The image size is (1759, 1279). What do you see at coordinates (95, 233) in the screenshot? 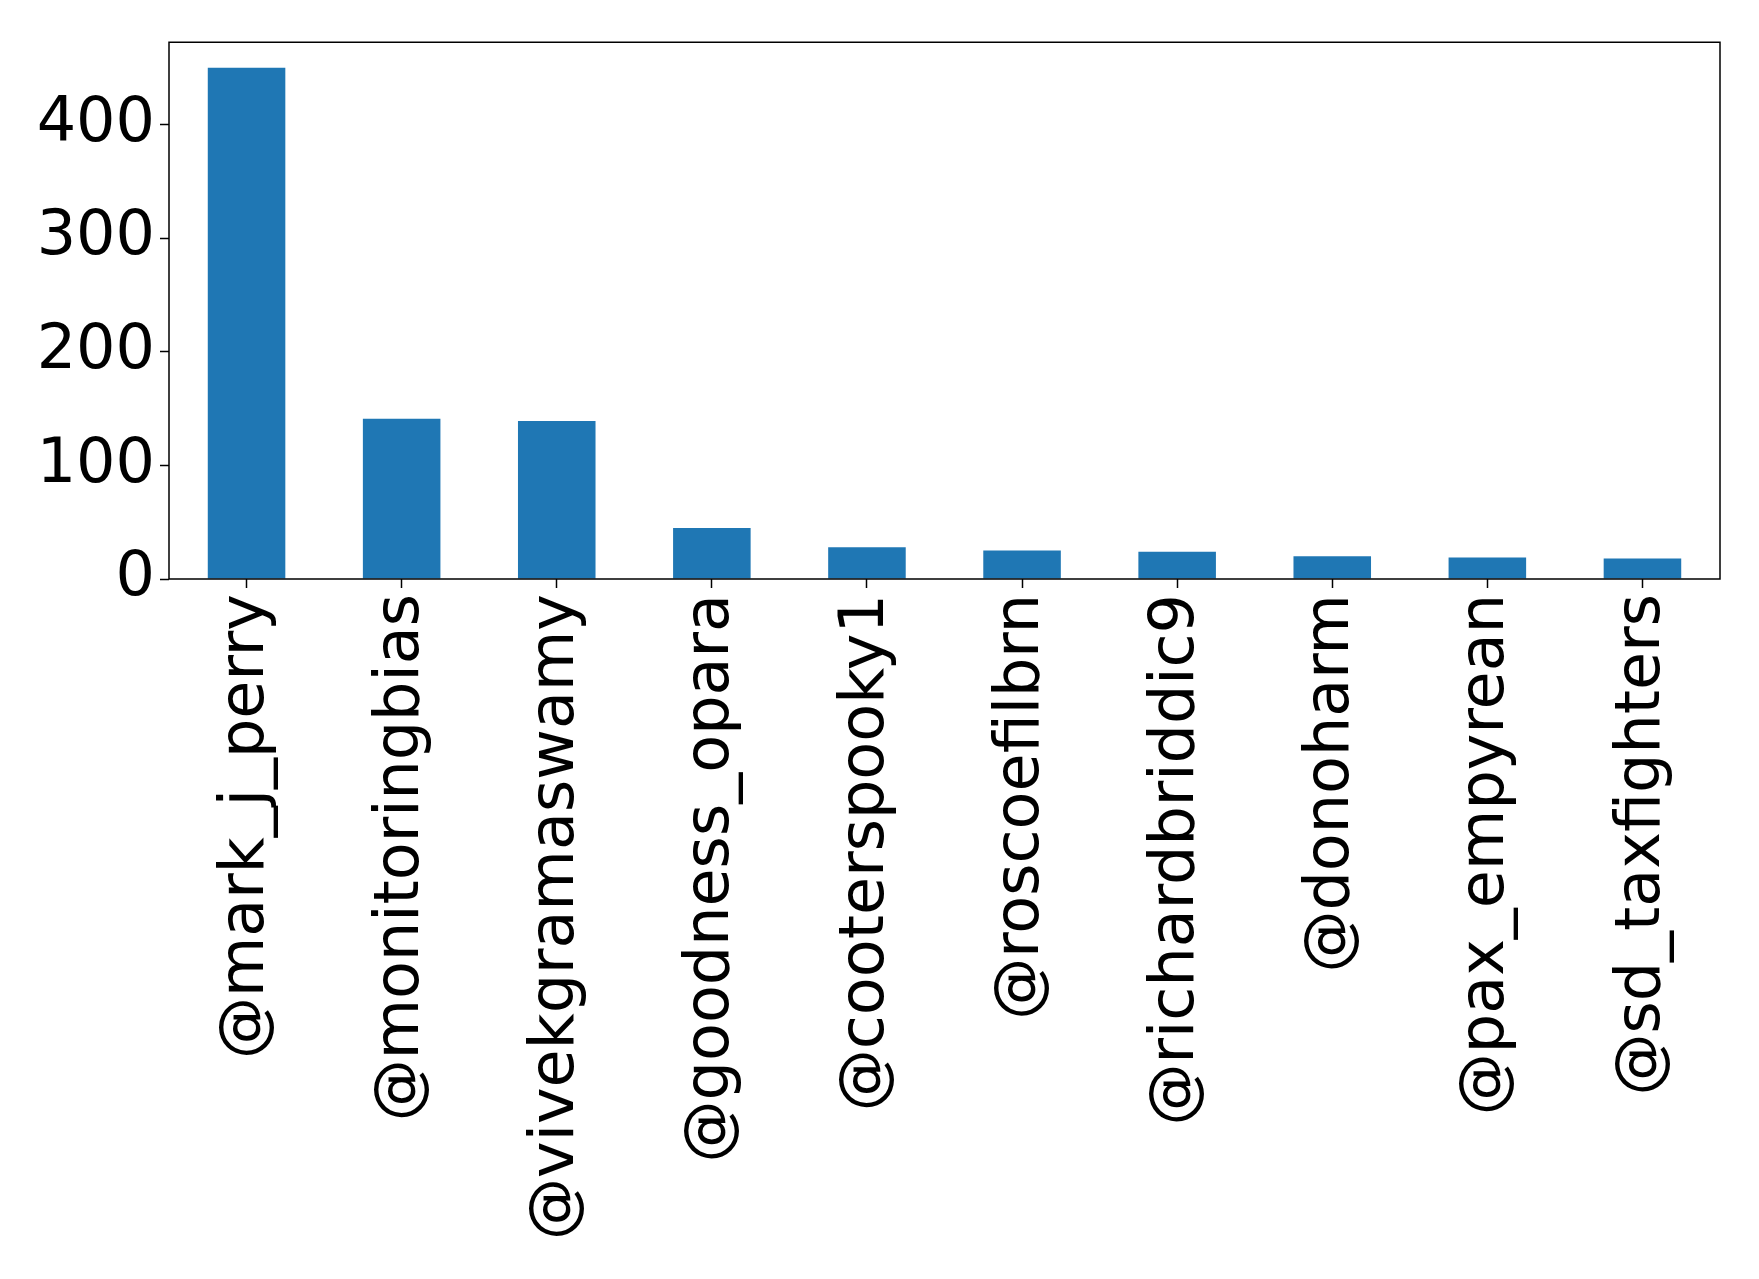
I see `y-tick-label: 300` at bounding box center [95, 233].